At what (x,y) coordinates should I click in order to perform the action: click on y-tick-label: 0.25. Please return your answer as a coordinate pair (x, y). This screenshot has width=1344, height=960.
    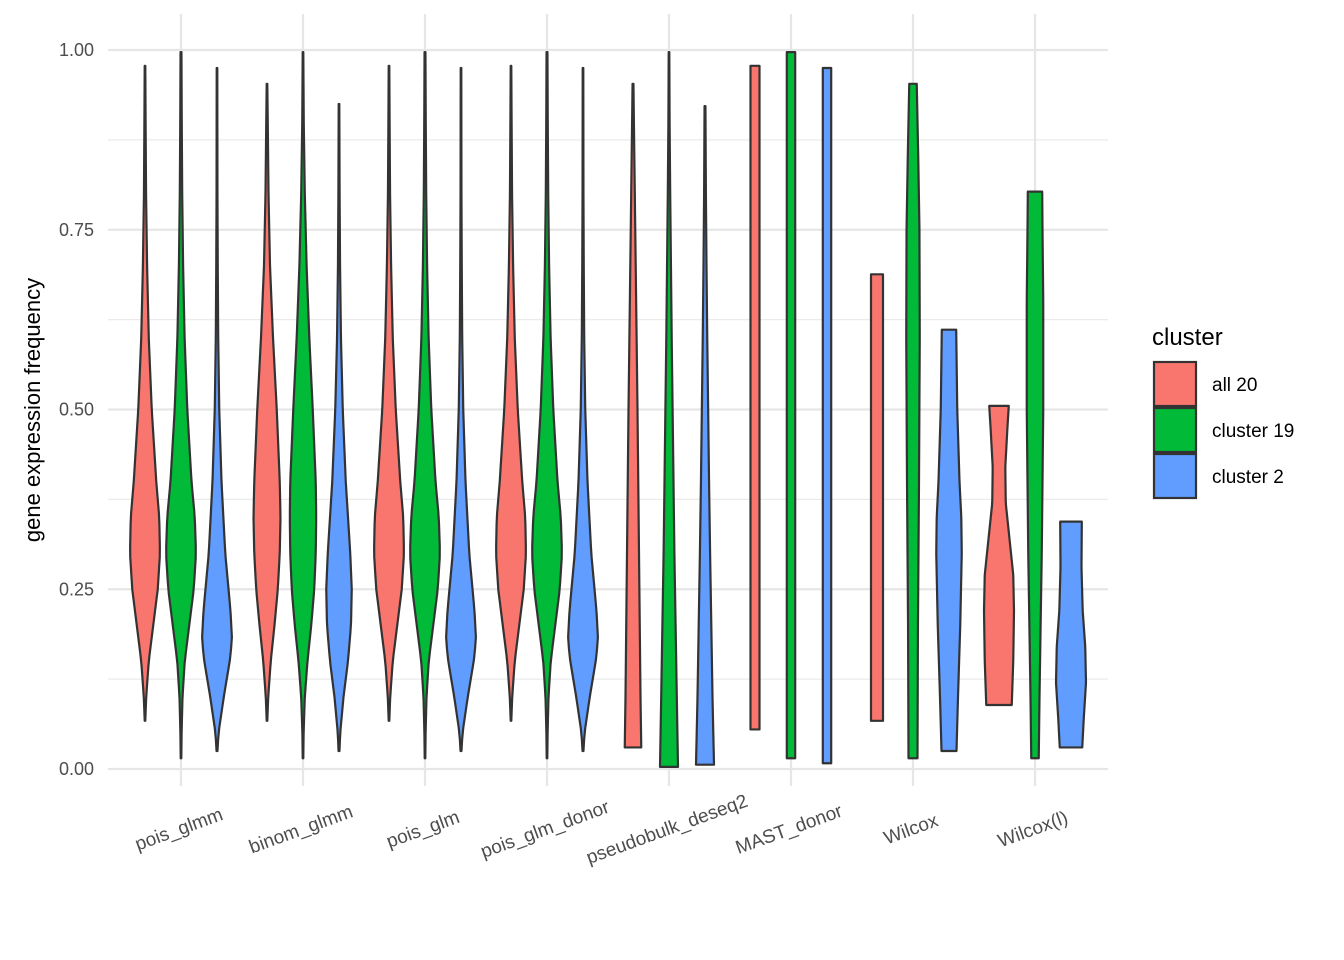
    Looking at the image, I should click on (76, 589).